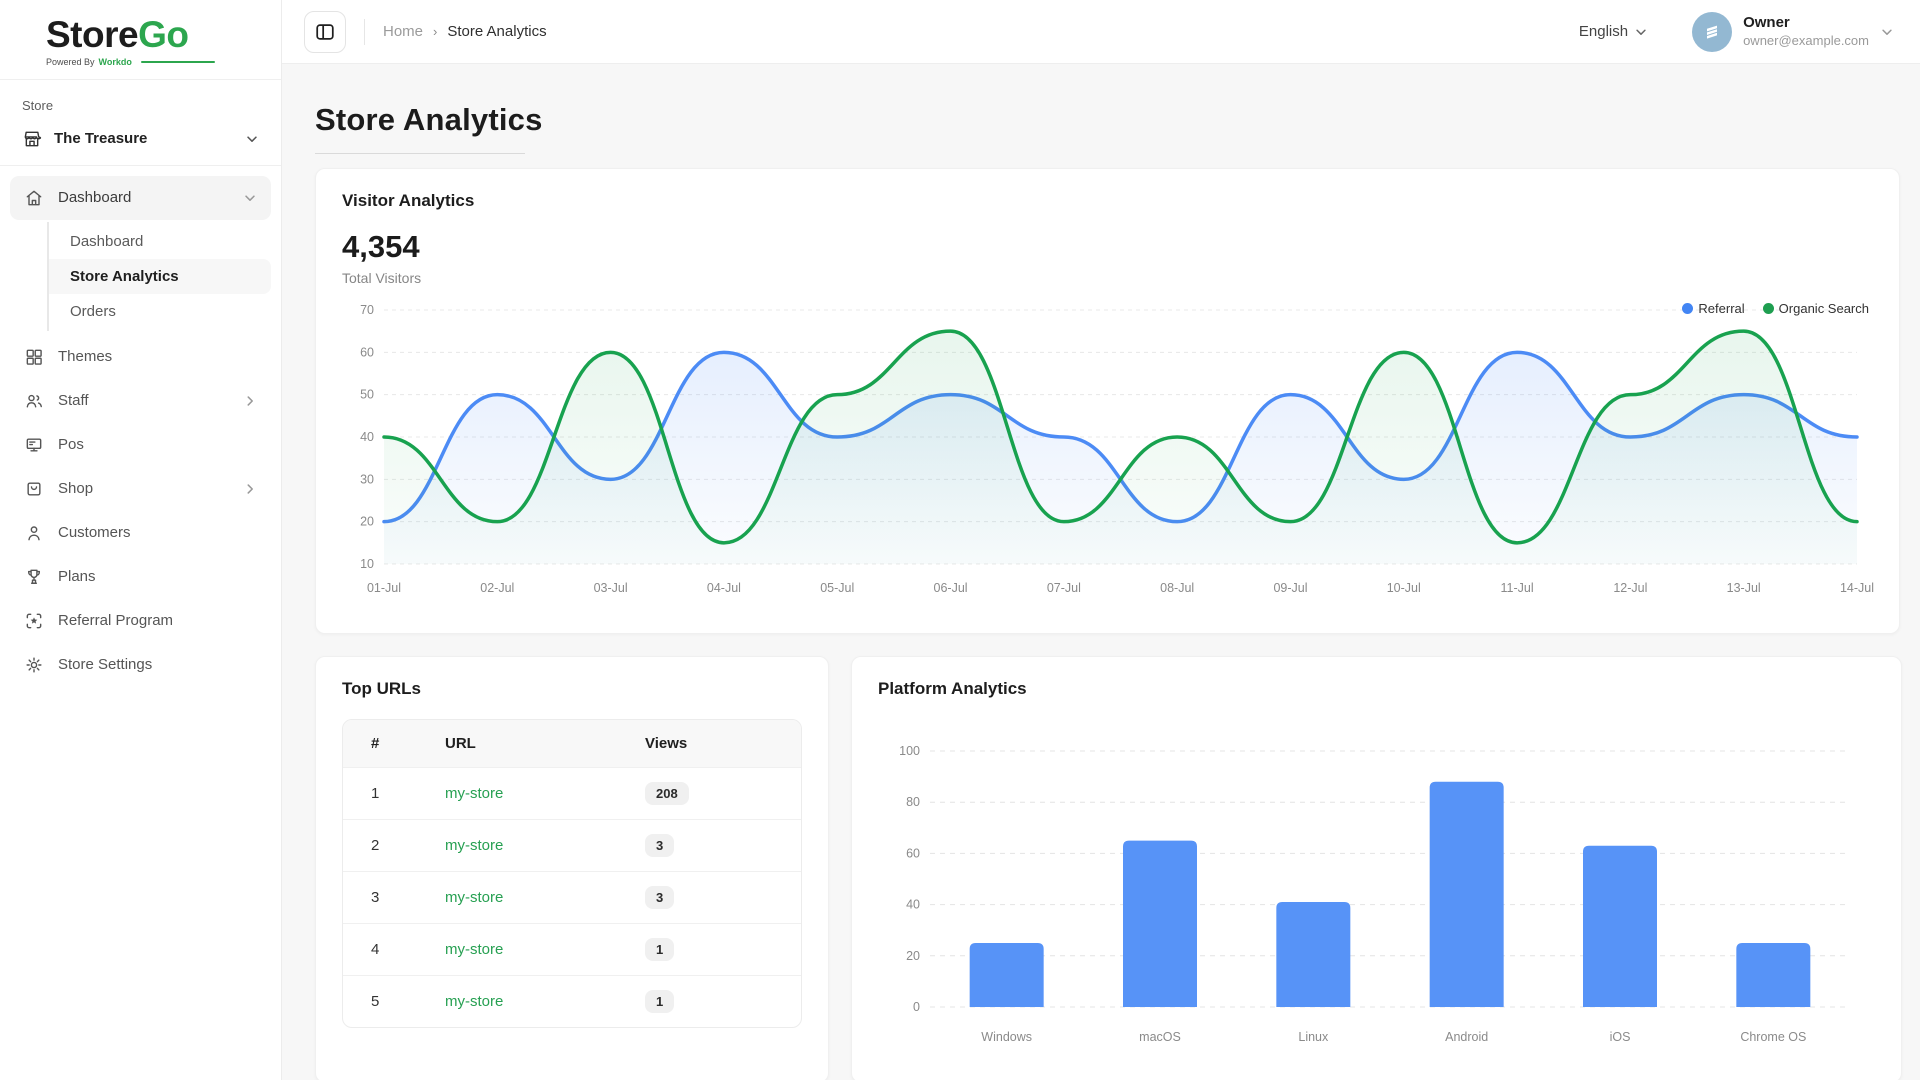 The height and width of the screenshot is (1080, 1920). I want to click on table-row: 3 my-store 3, so click(572, 897).